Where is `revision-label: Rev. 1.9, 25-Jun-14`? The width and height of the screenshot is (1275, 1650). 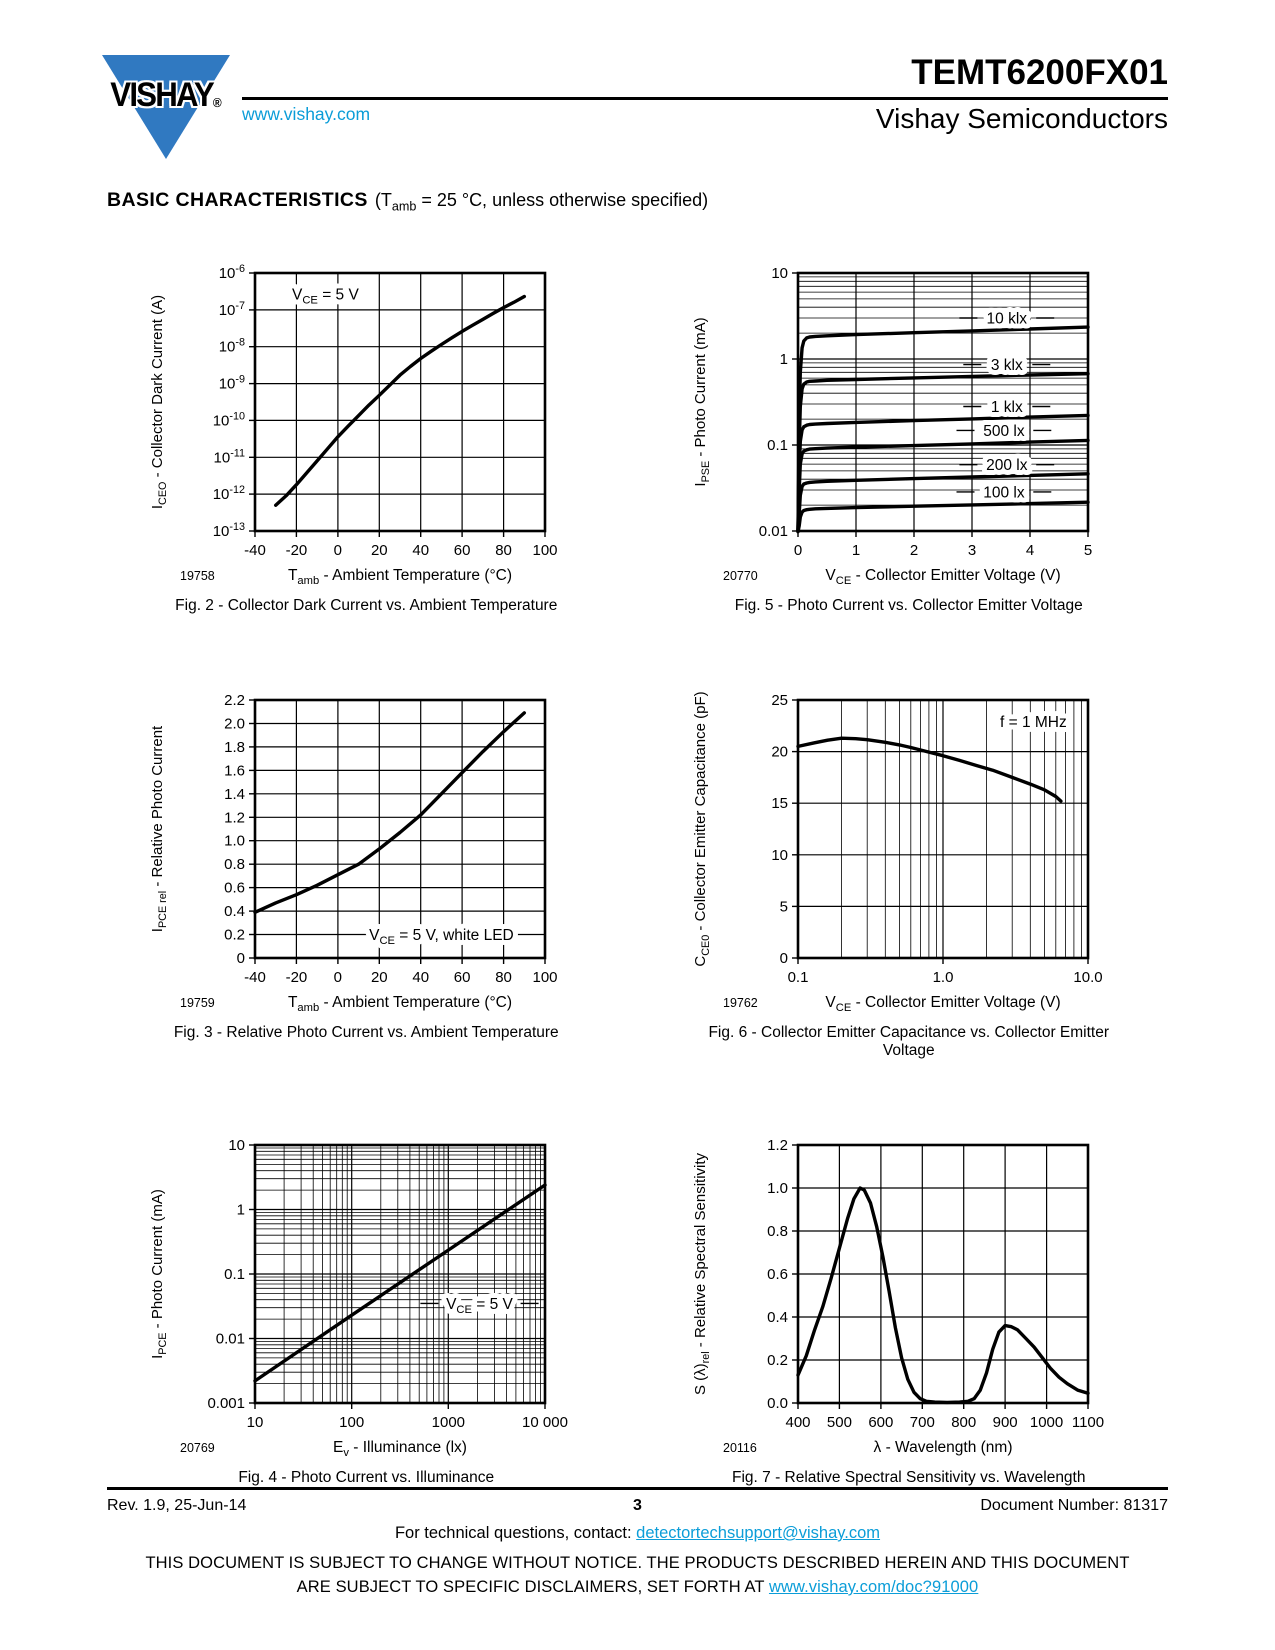
revision-label: Rev. 1.9, 25-Jun-14 is located at coordinates (177, 1505).